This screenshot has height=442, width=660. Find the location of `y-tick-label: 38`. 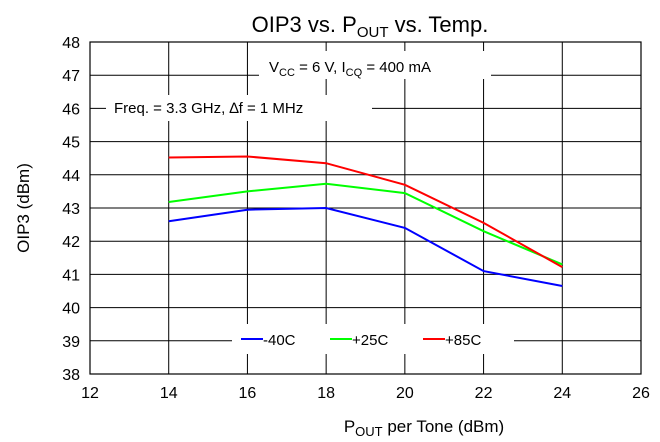

y-tick-label: 38 is located at coordinates (71, 375).